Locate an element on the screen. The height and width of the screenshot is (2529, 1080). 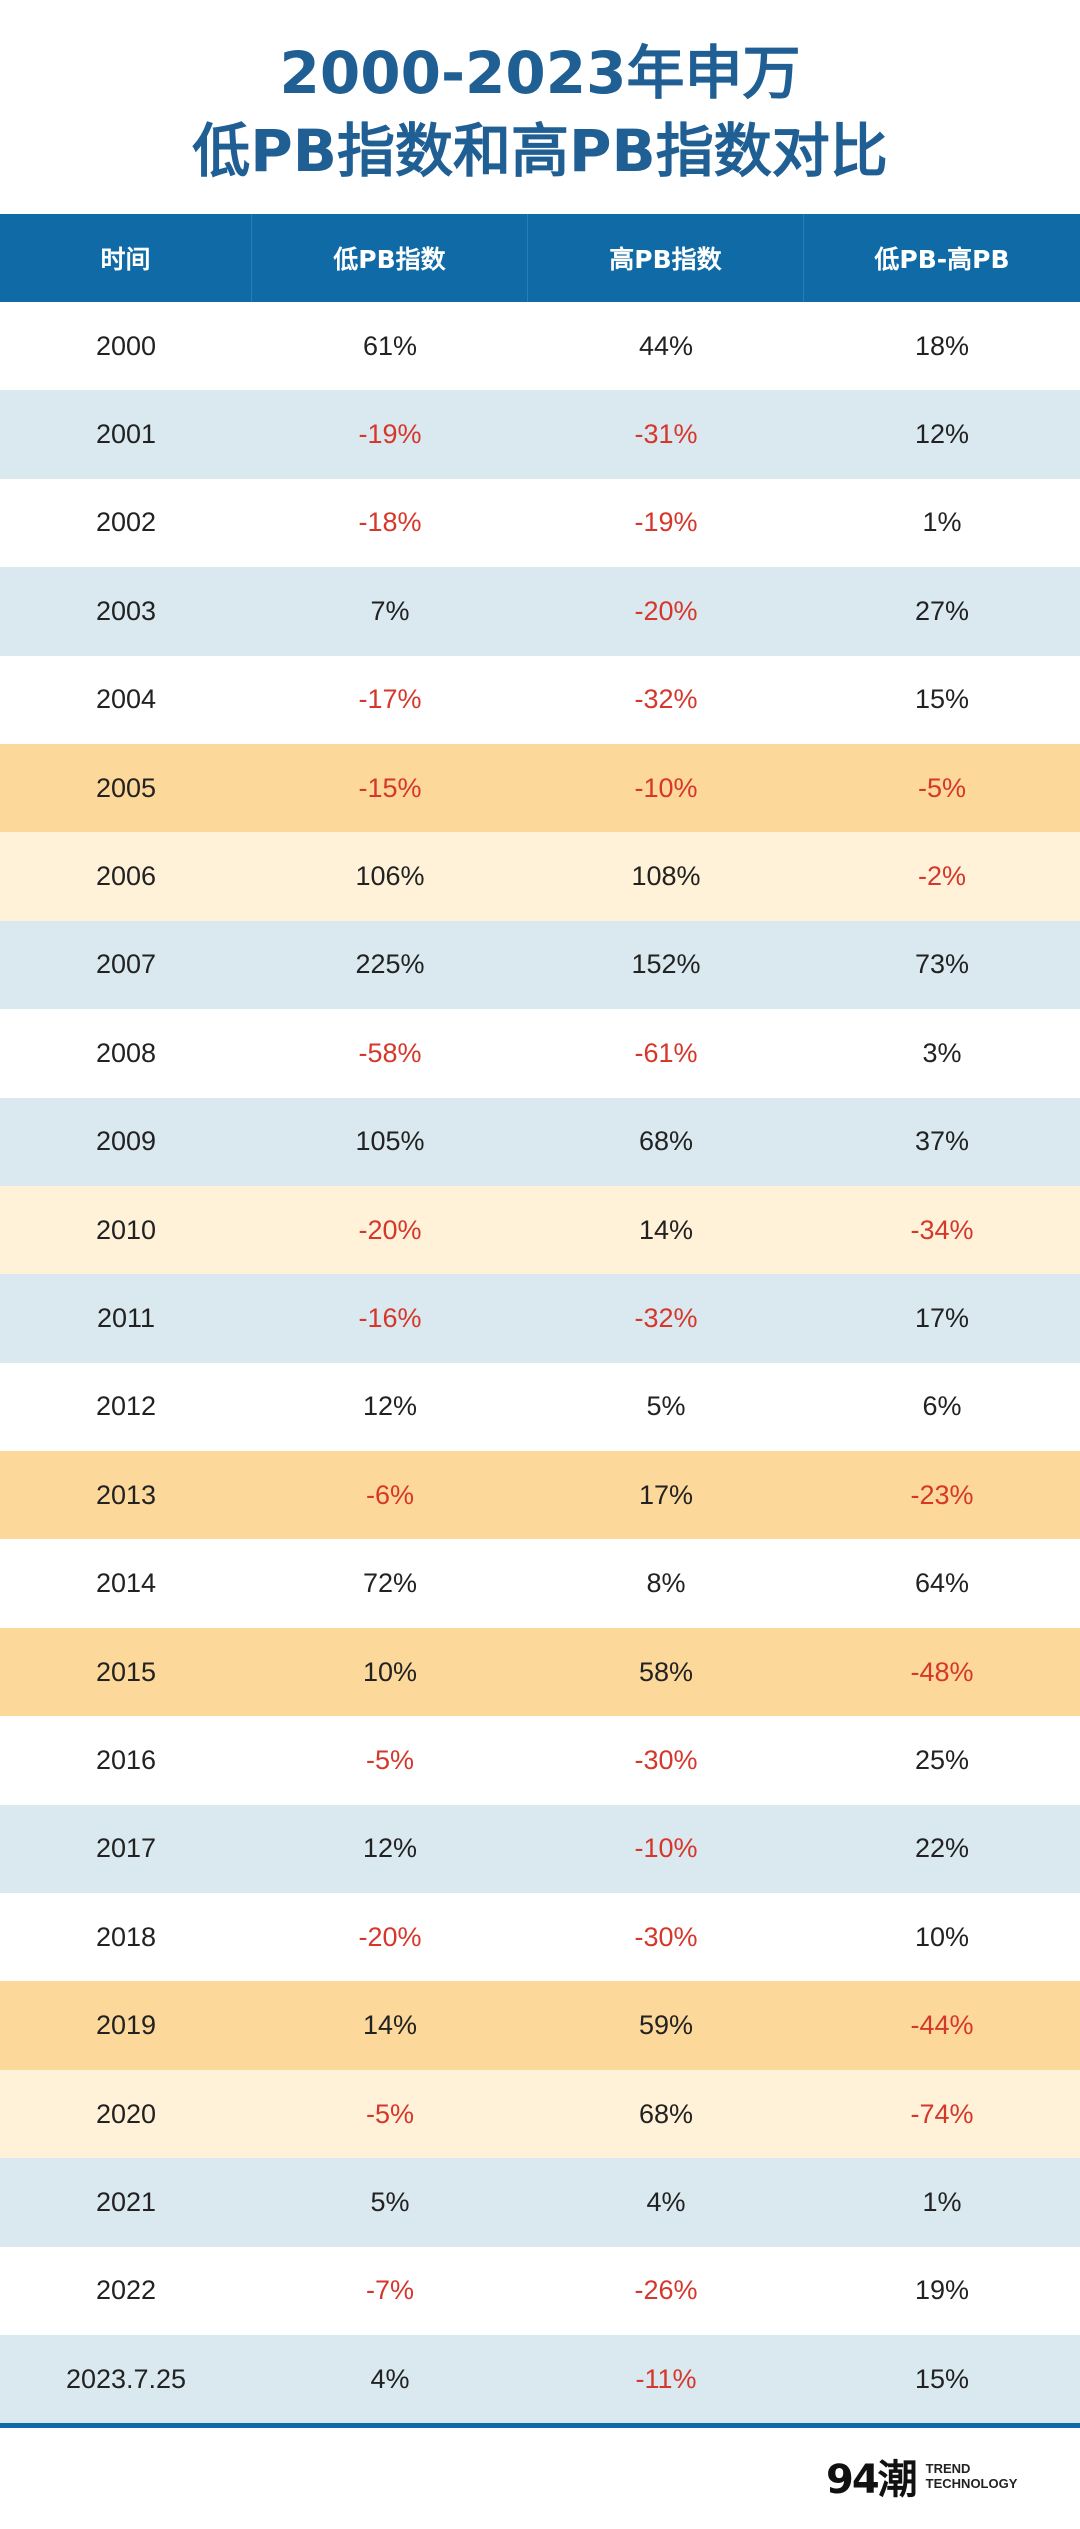
cell-low-pb: 106% is located at coordinates (390, 876).